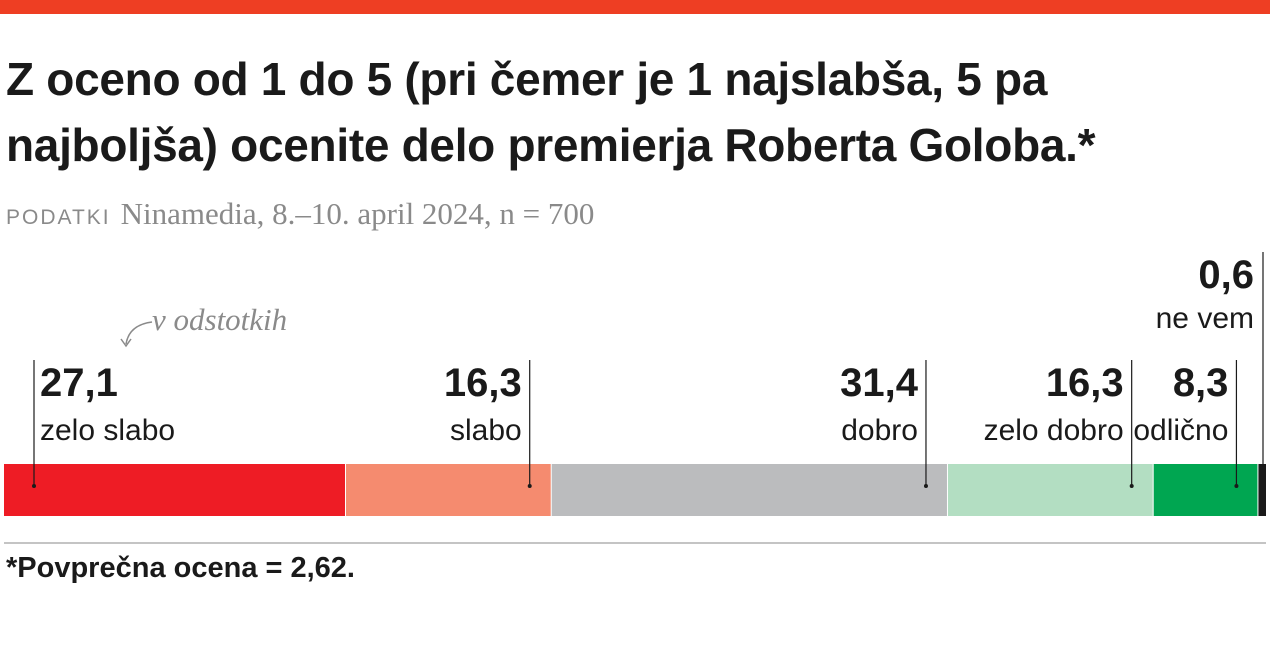  What do you see at coordinates (357, 213) in the screenshot?
I see `source-text: Ninamedia, 8.–10. april 2024, n = 700` at bounding box center [357, 213].